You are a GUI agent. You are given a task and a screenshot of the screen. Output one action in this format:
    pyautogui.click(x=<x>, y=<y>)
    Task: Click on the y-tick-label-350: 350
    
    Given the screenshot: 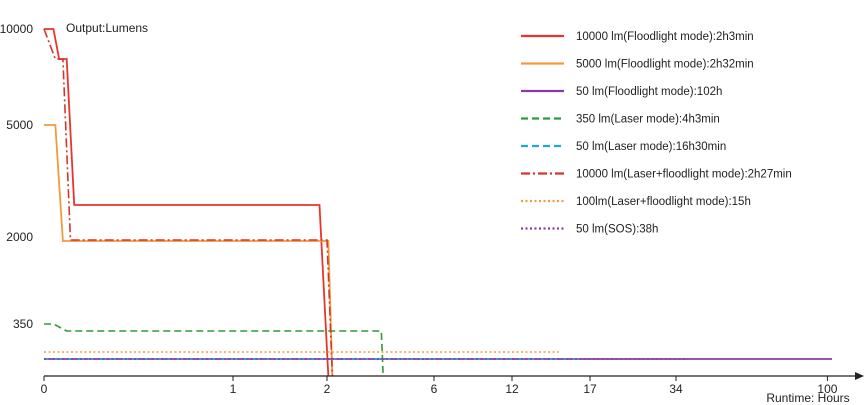 What is the action you would take?
    pyautogui.click(x=23, y=324)
    